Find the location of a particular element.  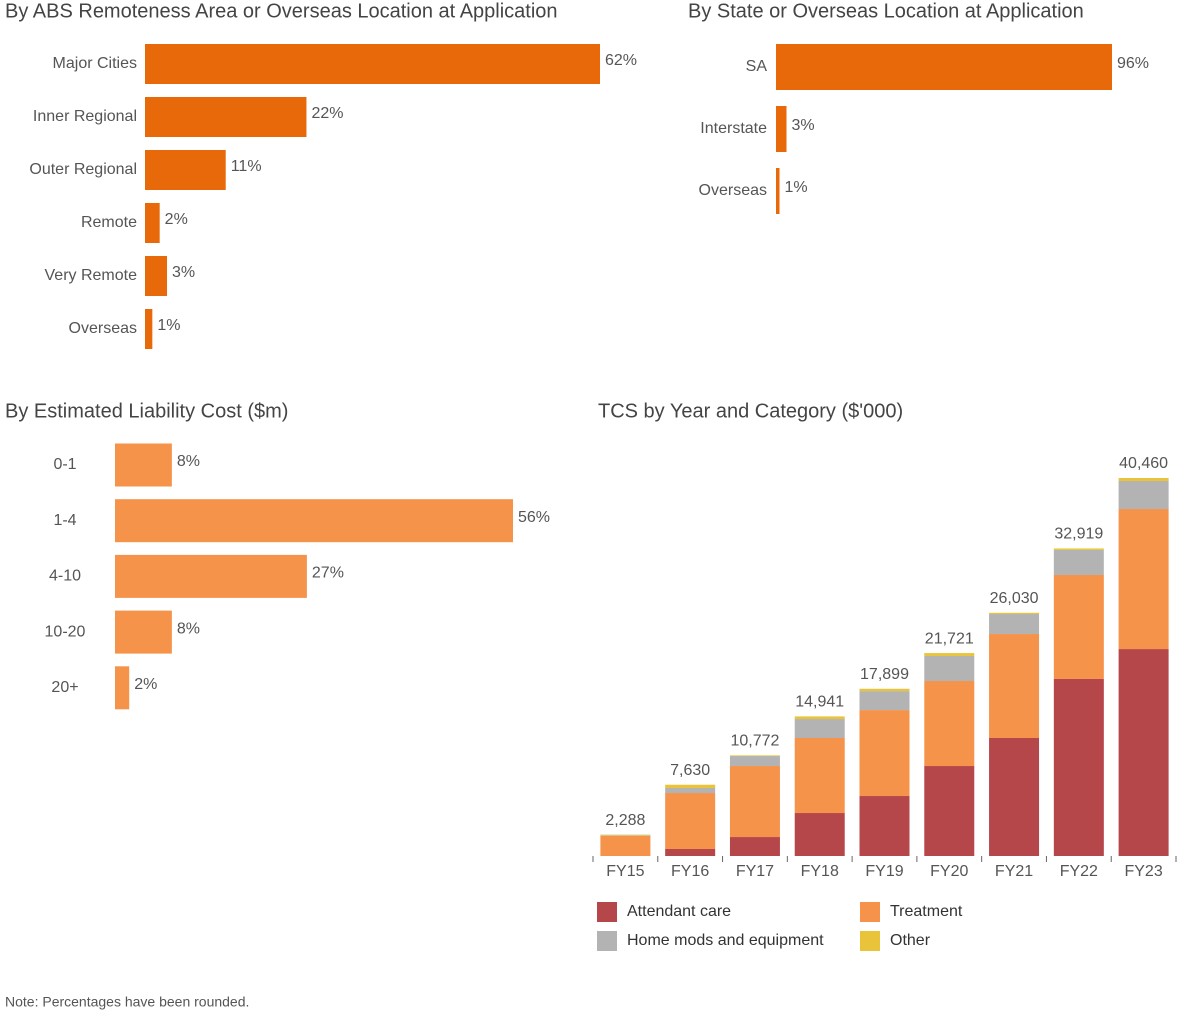

legend-label: Treatment is located at coordinates (926, 911).